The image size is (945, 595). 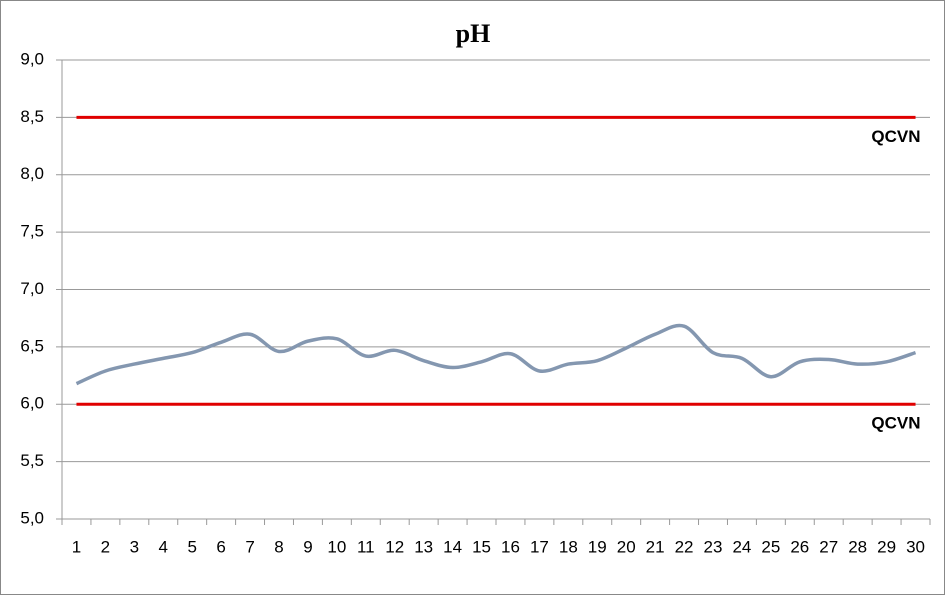 I want to click on x-tick-label: 25, so click(x=770, y=546).